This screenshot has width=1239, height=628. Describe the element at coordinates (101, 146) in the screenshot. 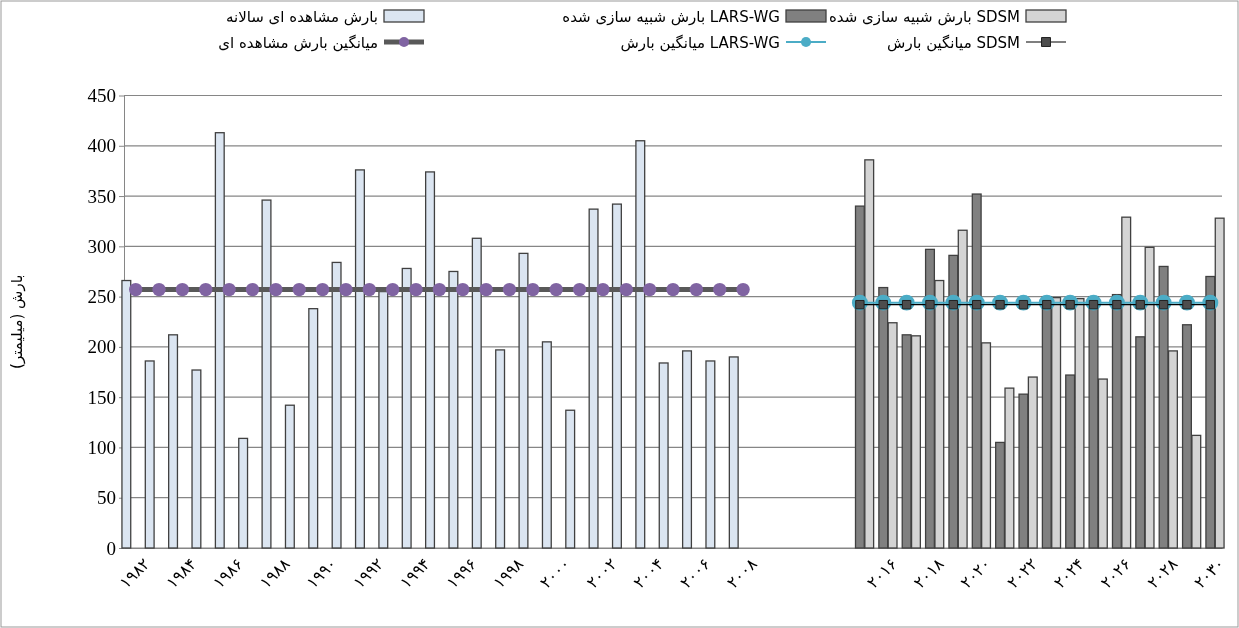

I see `y-tick-label: 400` at that location.